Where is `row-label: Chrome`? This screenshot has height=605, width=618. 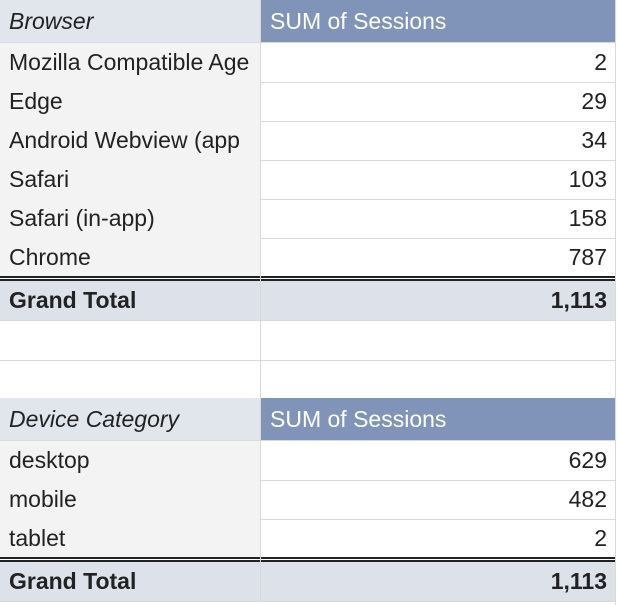
row-label: Chrome is located at coordinates (130, 257).